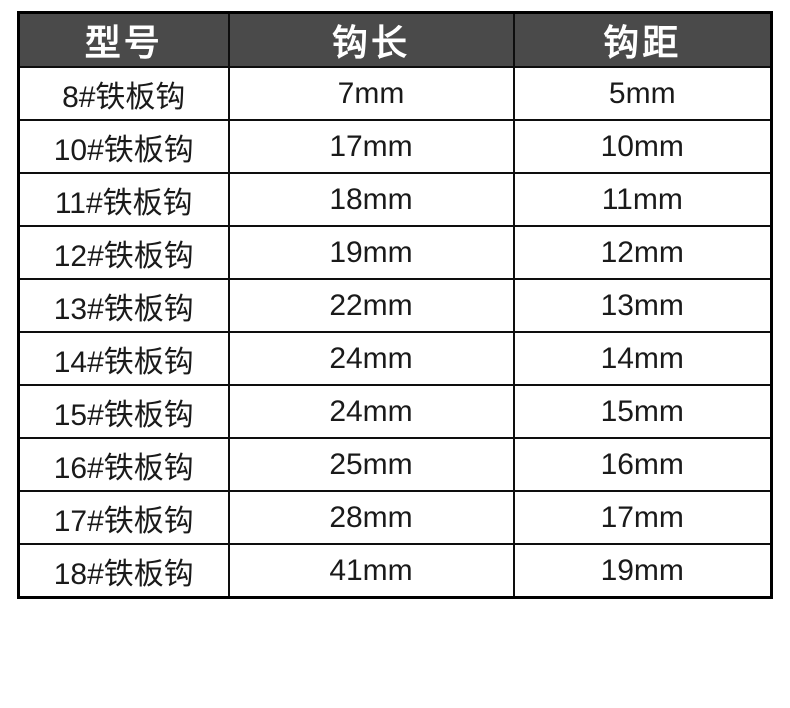  I want to click on cell-hook-length: 41mm, so click(371, 571).